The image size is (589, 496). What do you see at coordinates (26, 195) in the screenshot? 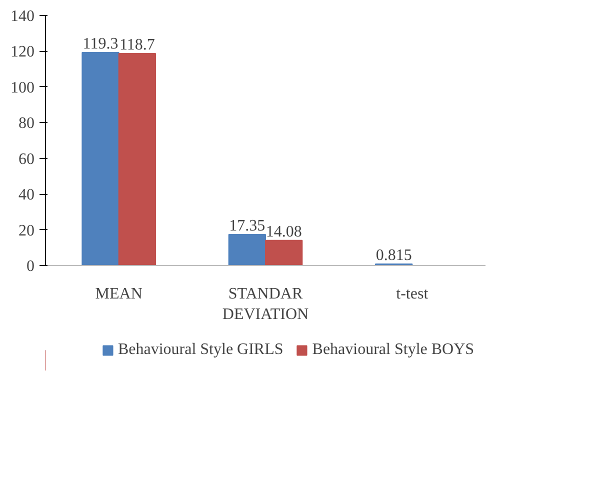
I see `y-tick-label: 40` at bounding box center [26, 195].